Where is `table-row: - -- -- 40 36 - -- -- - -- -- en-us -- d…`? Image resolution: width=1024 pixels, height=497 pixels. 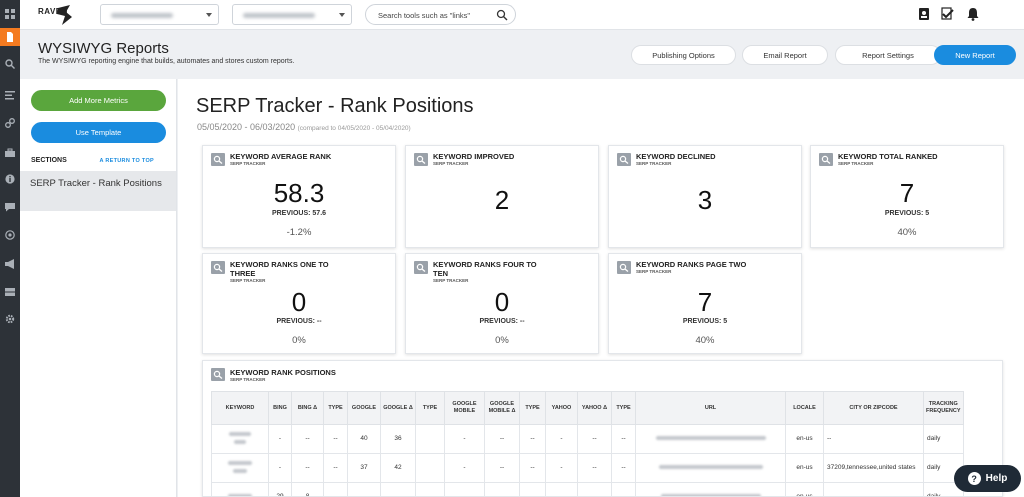 table-row: - -- -- 40 36 - -- -- - -- -- en-us -- d… is located at coordinates (587, 439).